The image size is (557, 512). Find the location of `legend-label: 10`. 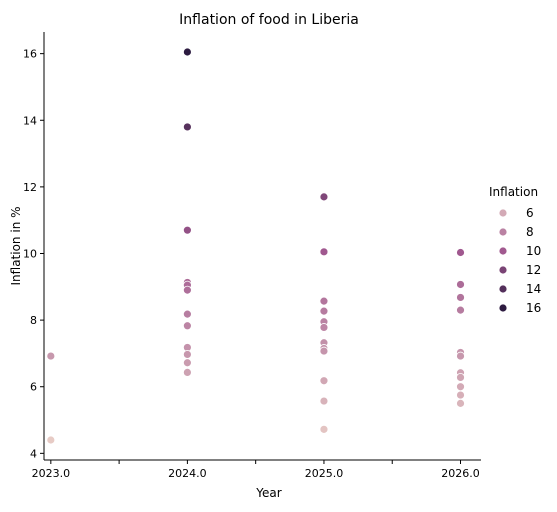

legend-label: 10 is located at coordinates (533, 251).